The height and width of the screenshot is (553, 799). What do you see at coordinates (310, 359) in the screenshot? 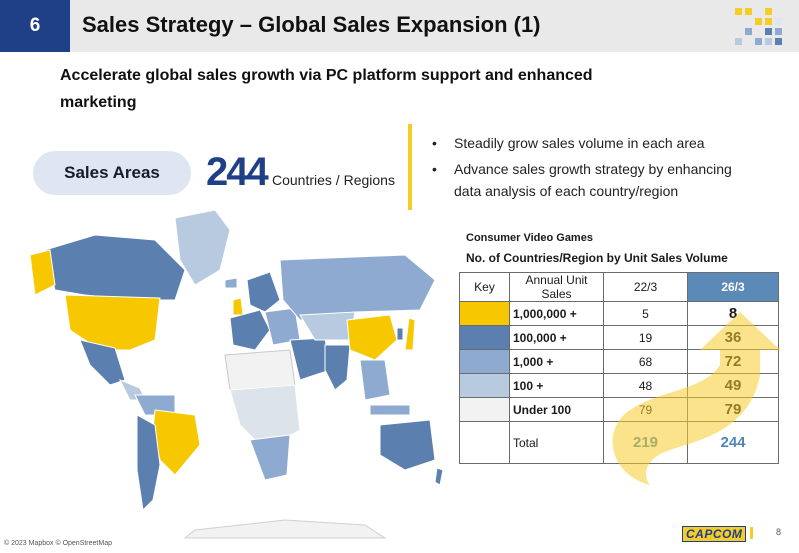
I see `map-region-middle-east` at bounding box center [310, 359].